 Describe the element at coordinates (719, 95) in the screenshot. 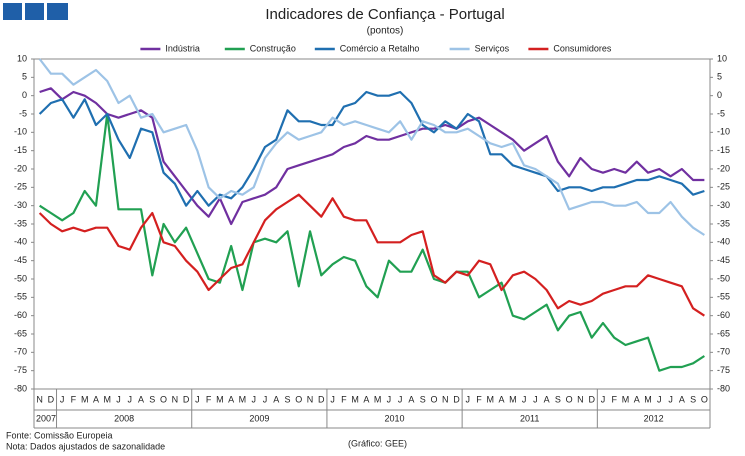

I see `y2-tick-label: 0` at that location.